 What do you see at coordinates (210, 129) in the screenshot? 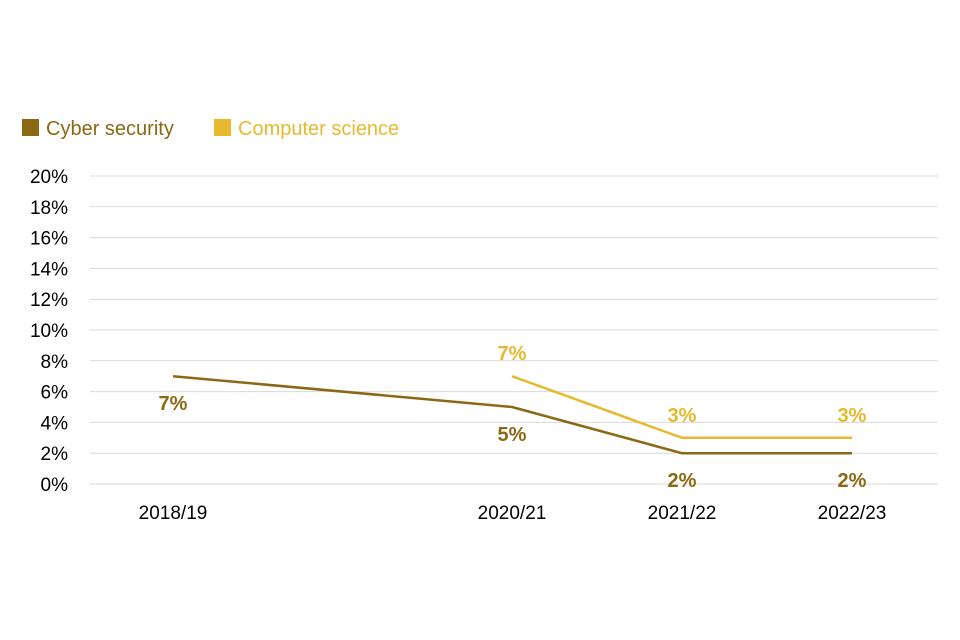
I see `legend: Cyber security Computer science` at bounding box center [210, 129].